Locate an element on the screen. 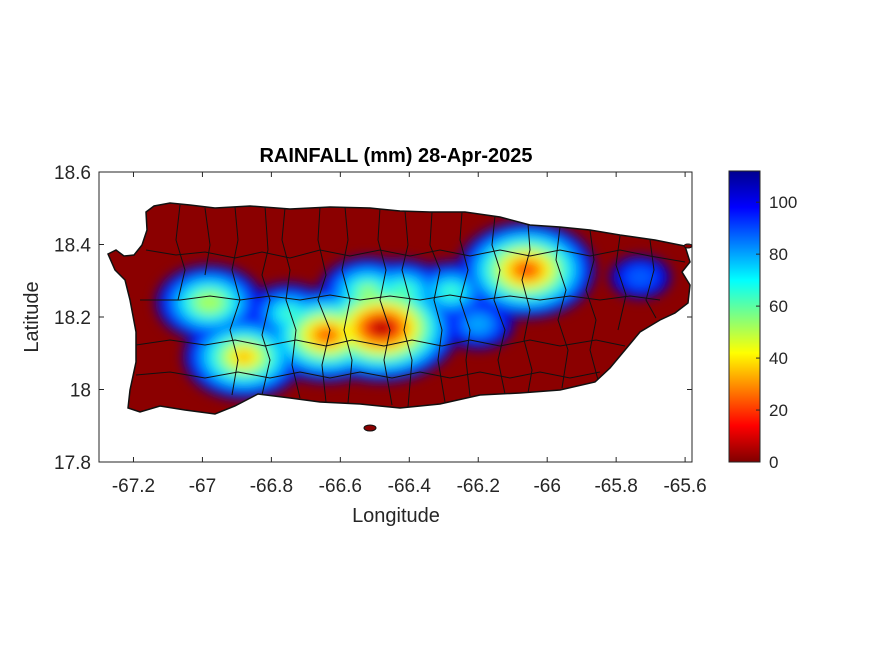  x-tick-label: -66.6 is located at coordinates (340, 486).